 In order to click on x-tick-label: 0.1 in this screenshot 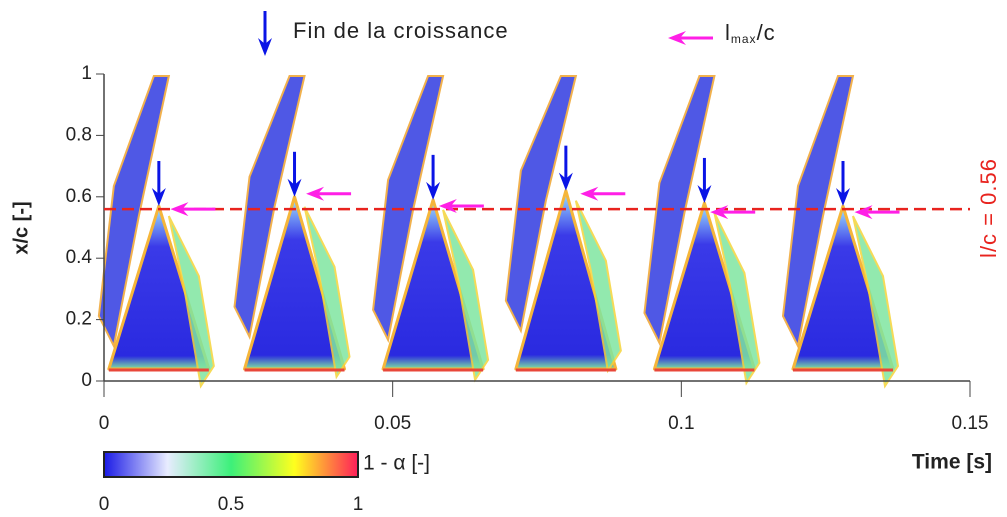, I will do `click(681, 423)`.